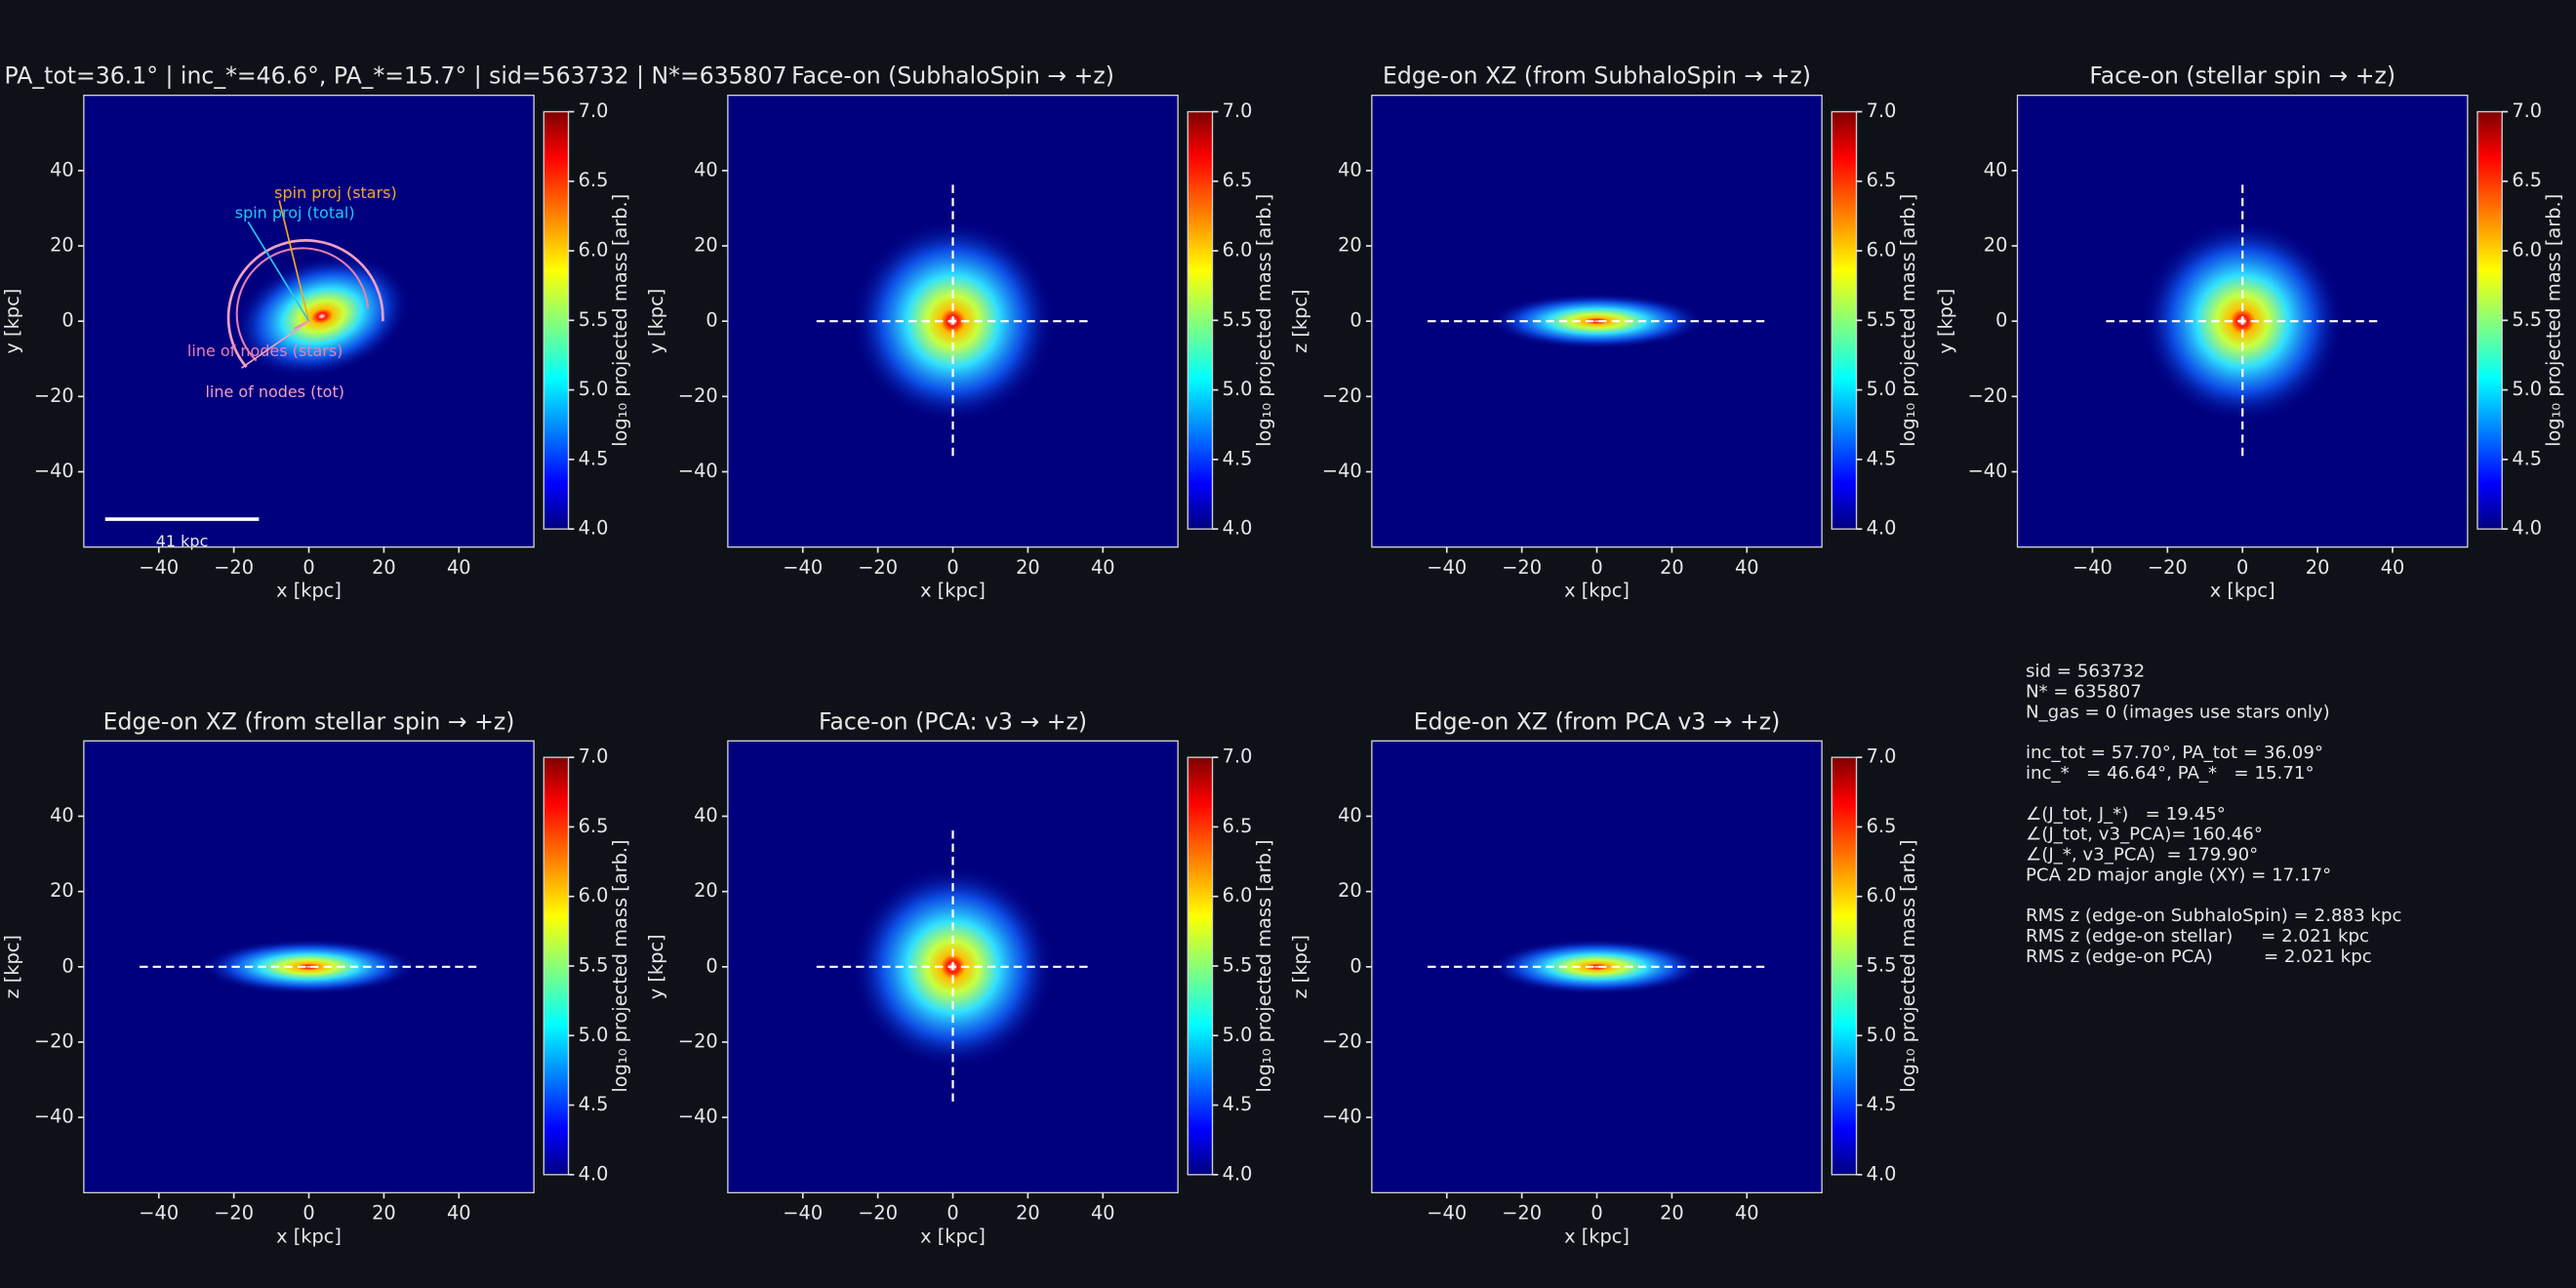 The height and width of the screenshot is (1288, 2576). I want to click on summary-line: sid = 563732, so click(2085, 672).